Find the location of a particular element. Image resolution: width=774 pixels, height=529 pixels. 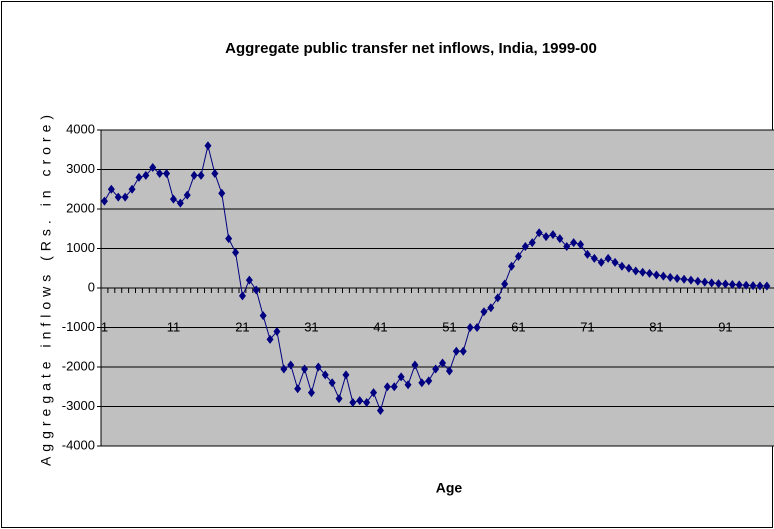

x-tick-label: 11 is located at coordinates (174, 326).